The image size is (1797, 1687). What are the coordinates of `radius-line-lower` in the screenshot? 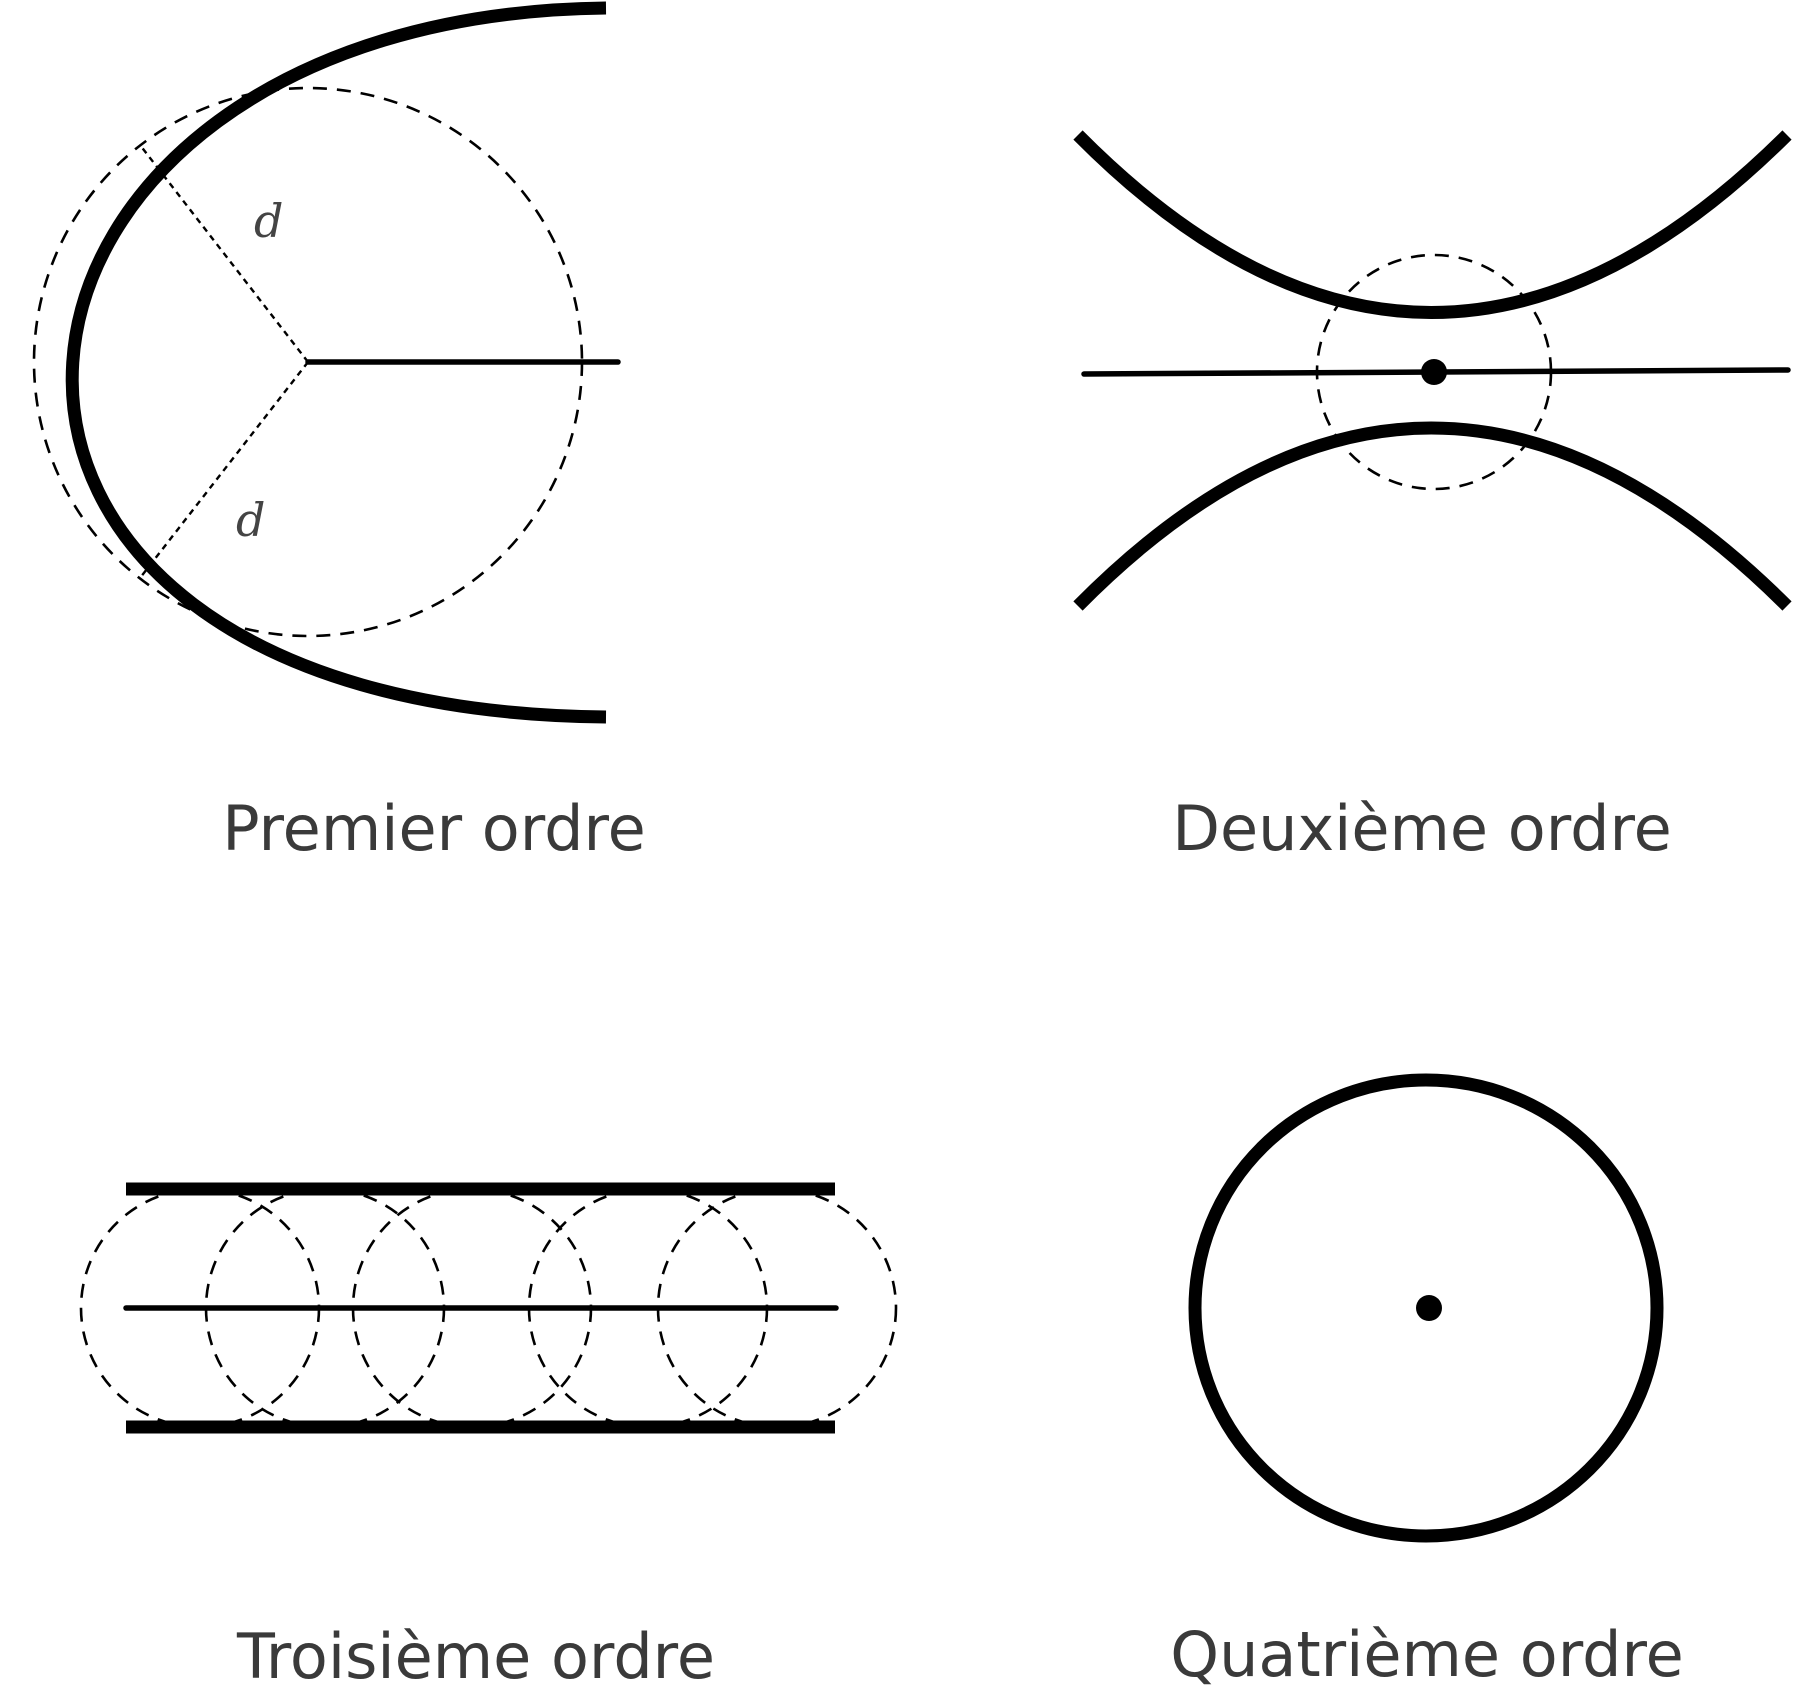 It's located at (224, 470).